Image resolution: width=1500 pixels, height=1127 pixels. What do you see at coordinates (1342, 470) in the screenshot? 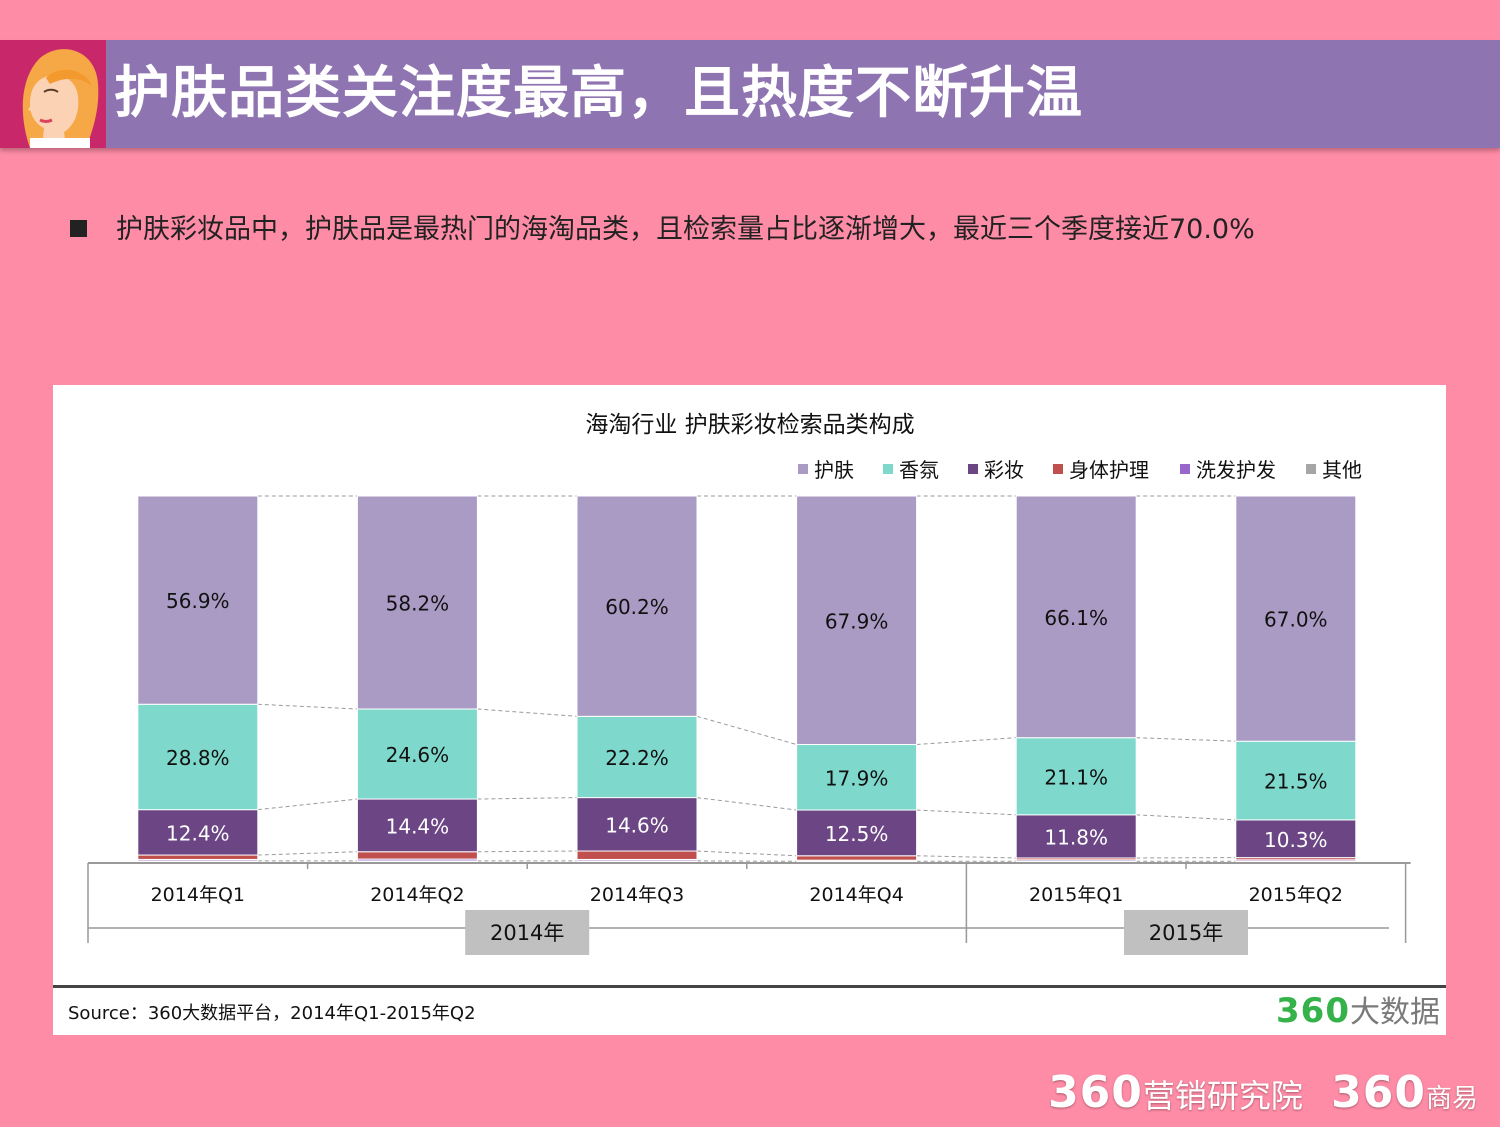
I see `legend-label: 其他` at bounding box center [1342, 470].